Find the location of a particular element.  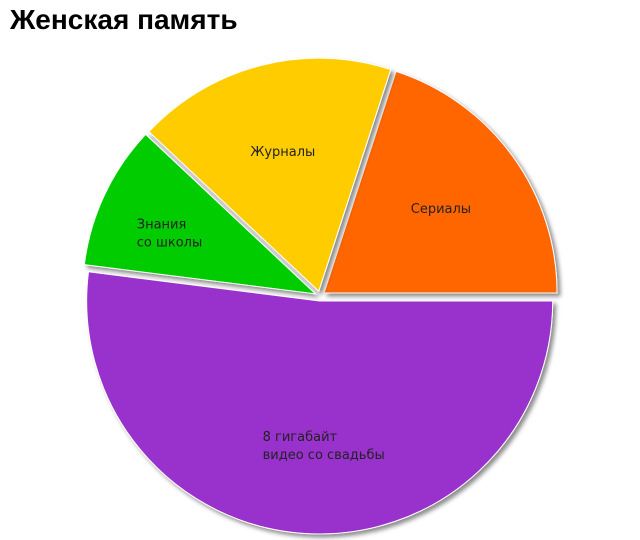

slice-label-line: со школы is located at coordinates (170, 242).